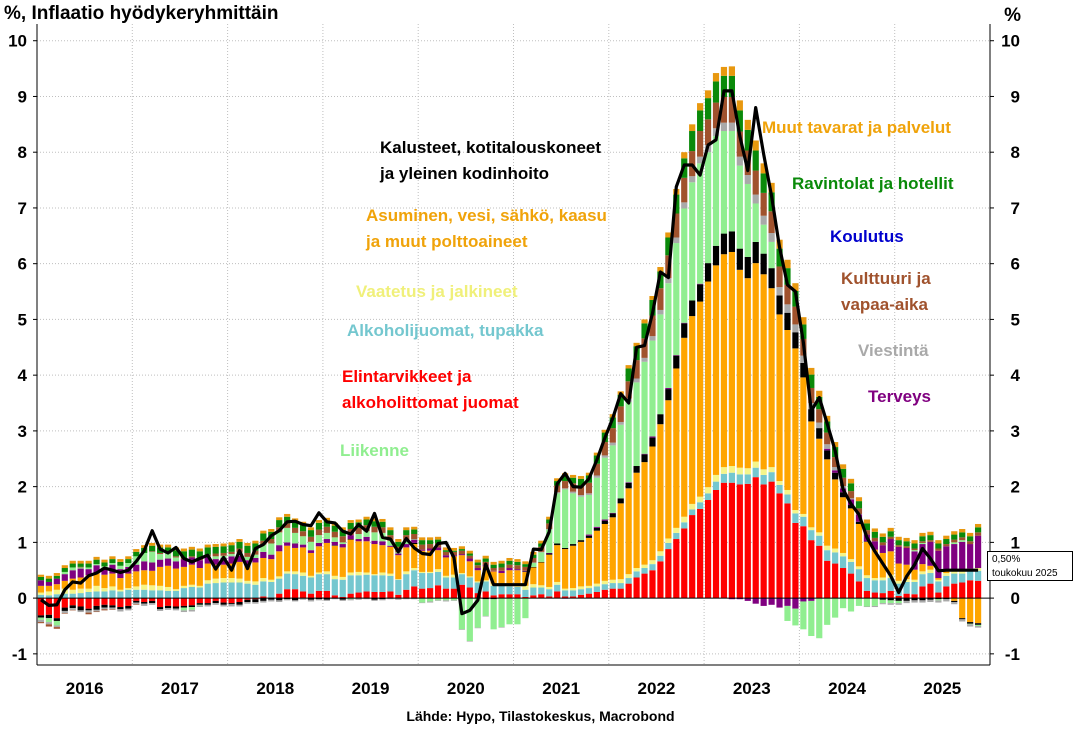 This screenshot has height=732, width=1081. What do you see at coordinates (374, 451) in the screenshot?
I see `label-transport: Liikenne` at bounding box center [374, 451].